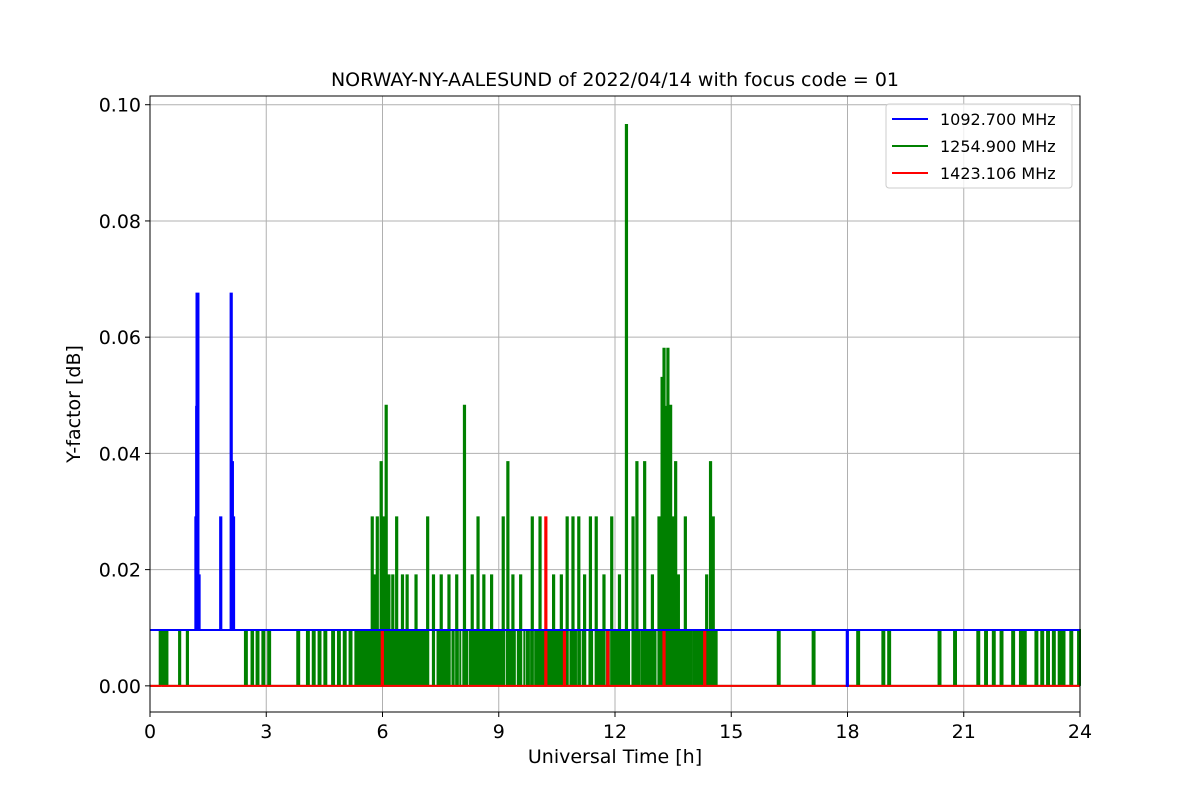 The width and height of the screenshot is (1200, 800). What do you see at coordinates (998, 146) in the screenshot?
I see `legend-entry-label: 1254.900 MHz` at bounding box center [998, 146].